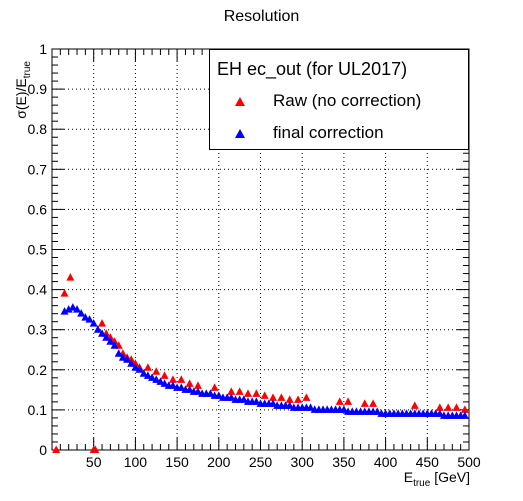 This screenshot has width=523, height=501. I want to click on legend-marker-final, so click(240, 134).